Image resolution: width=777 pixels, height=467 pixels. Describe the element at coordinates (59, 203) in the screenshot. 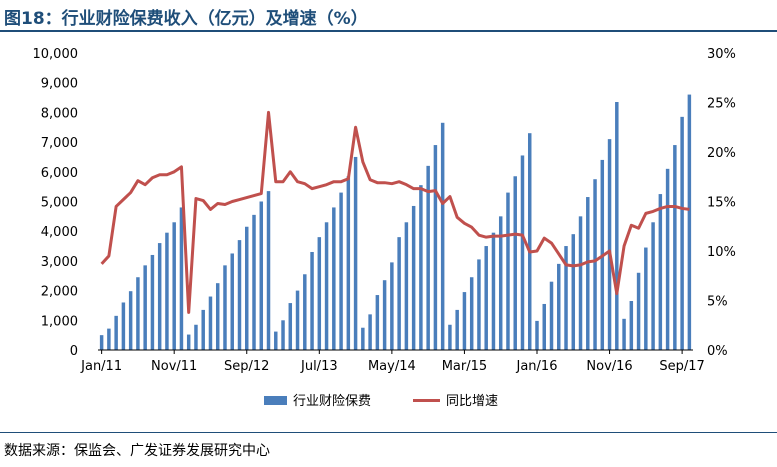

I see `left-tick-label: 5,000` at that location.